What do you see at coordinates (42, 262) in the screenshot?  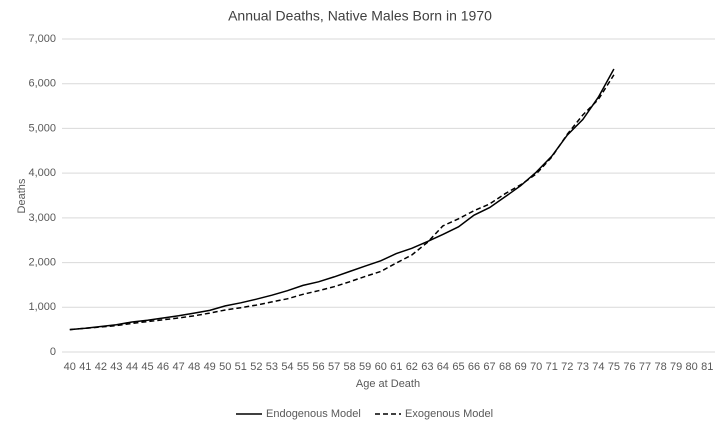 I see `y-tick-label: 2,000` at bounding box center [42, 262].